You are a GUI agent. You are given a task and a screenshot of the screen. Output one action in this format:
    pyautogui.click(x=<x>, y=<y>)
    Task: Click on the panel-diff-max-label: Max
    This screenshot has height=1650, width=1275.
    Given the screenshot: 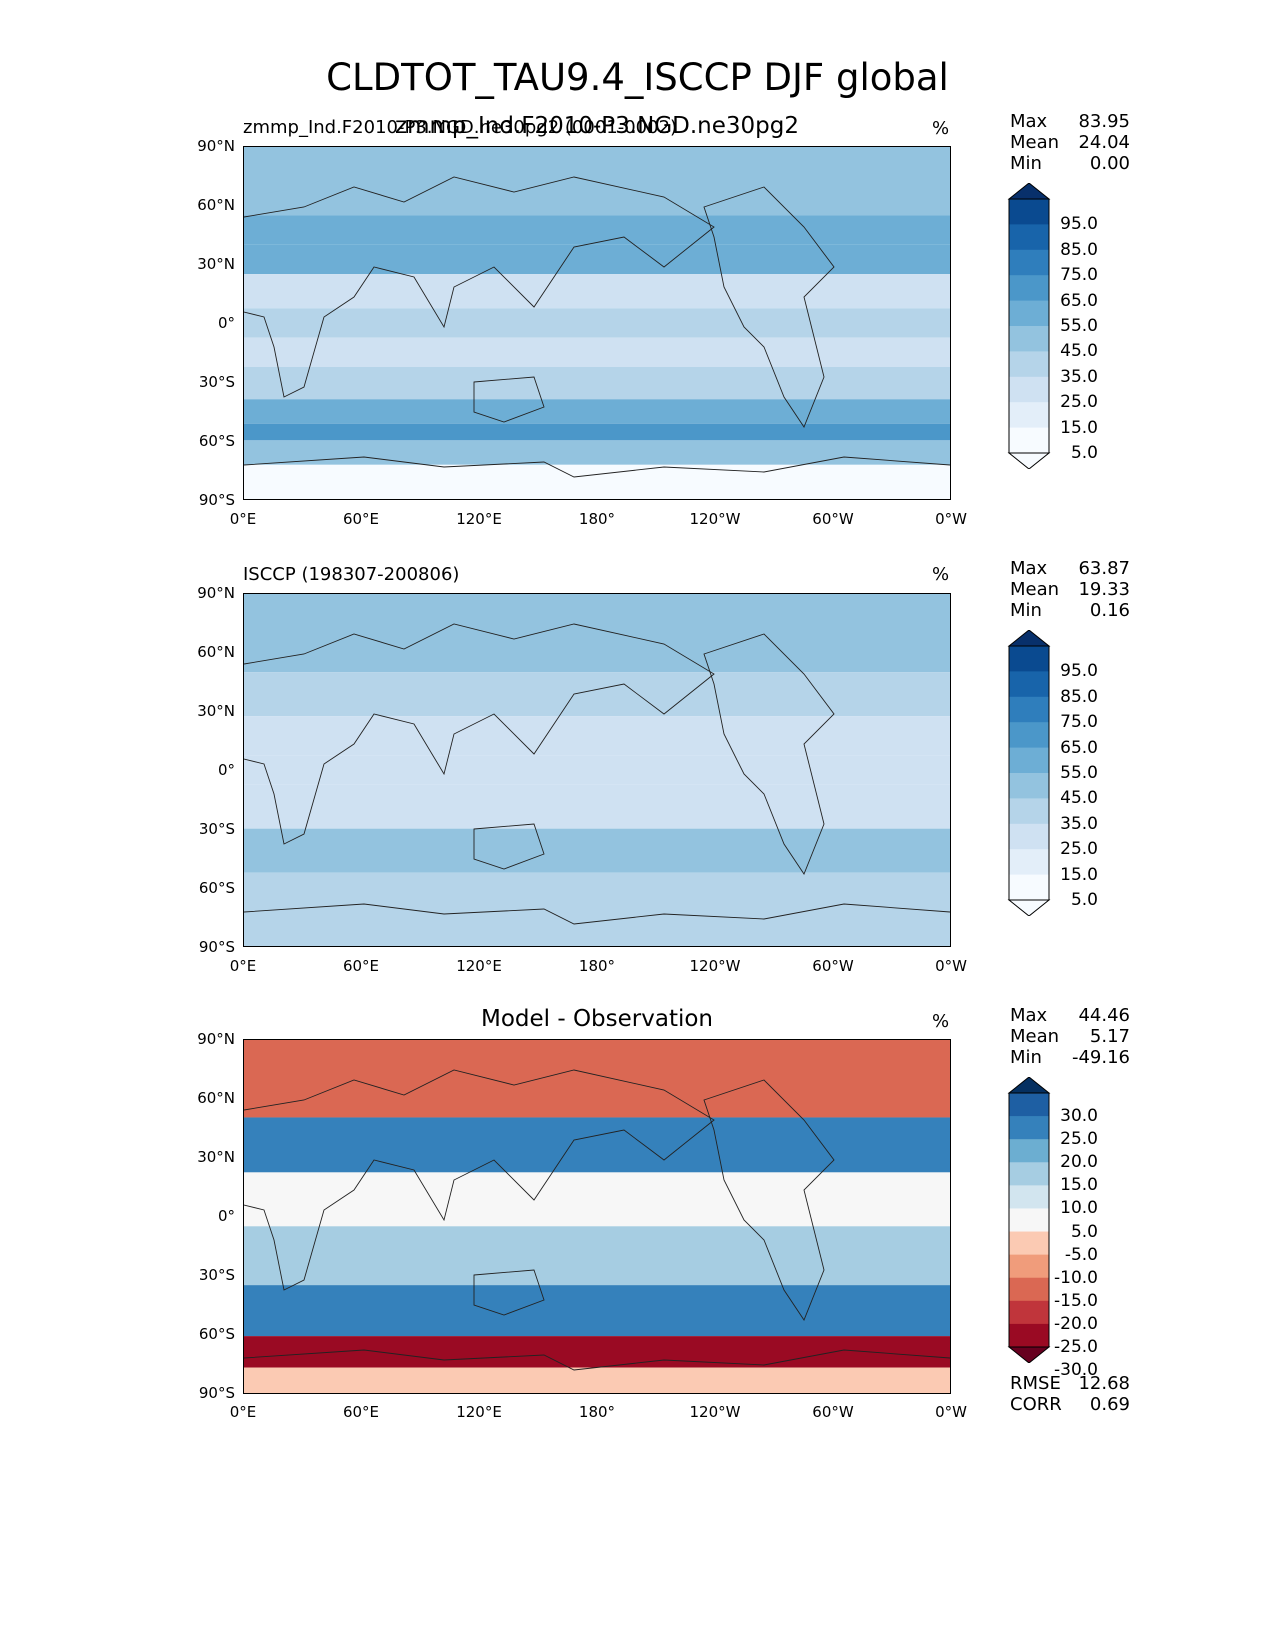 What is the action you would take?
    pyautogui.click(x=1029, y=1015)
    